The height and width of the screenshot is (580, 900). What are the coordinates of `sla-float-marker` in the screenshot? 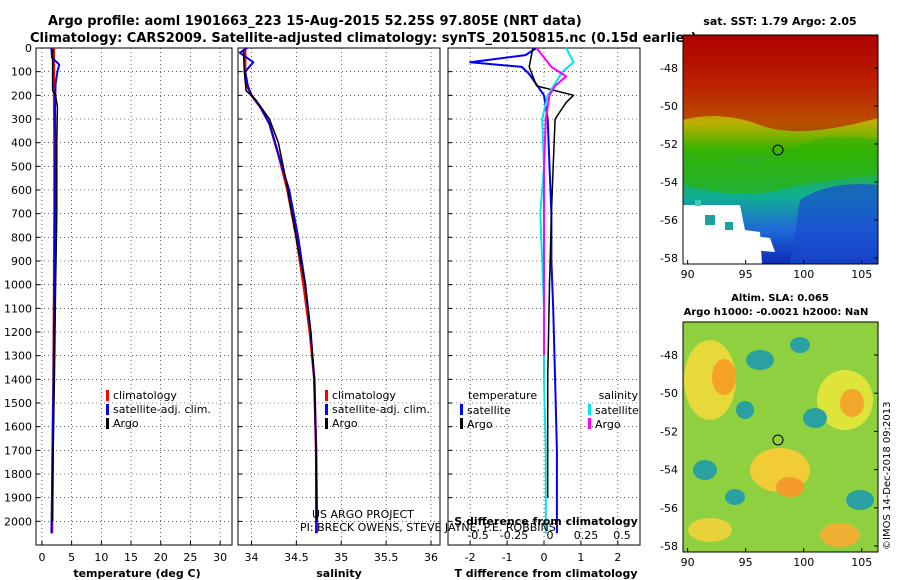 It's located at (778, 440).